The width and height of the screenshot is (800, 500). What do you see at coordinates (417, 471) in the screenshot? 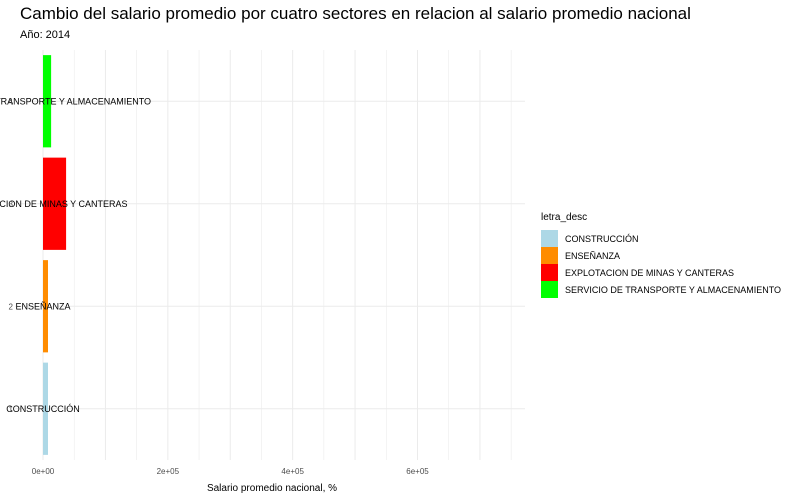
I see `x-tick-label: 6e+05` at bounding box center [417, 471].